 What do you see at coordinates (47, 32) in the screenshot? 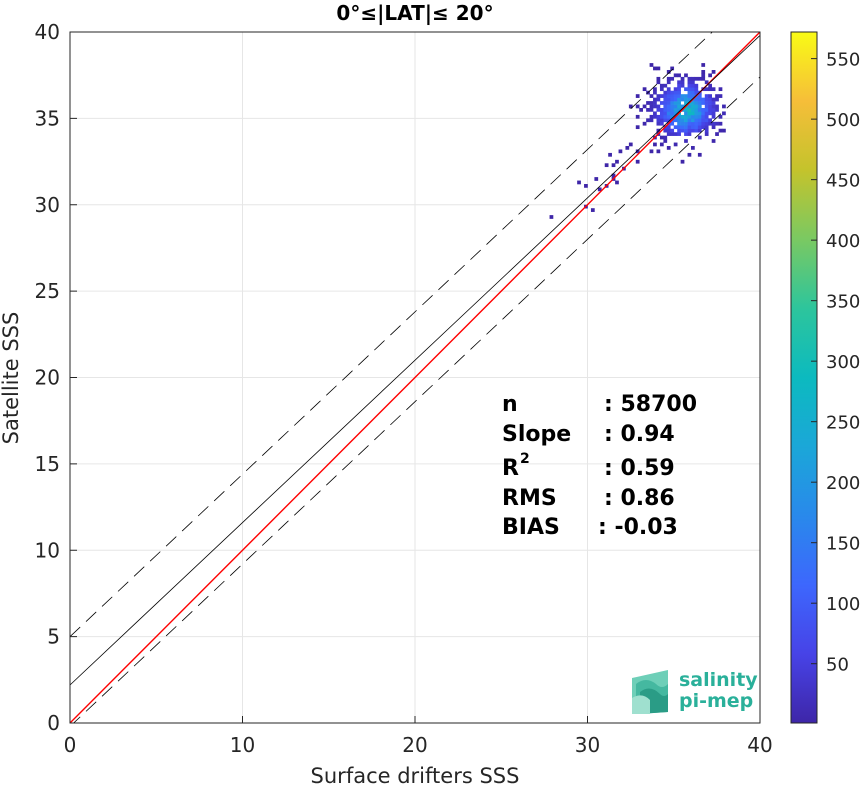
I see `y-tick-label: 40` at bounding box center [47, 32].